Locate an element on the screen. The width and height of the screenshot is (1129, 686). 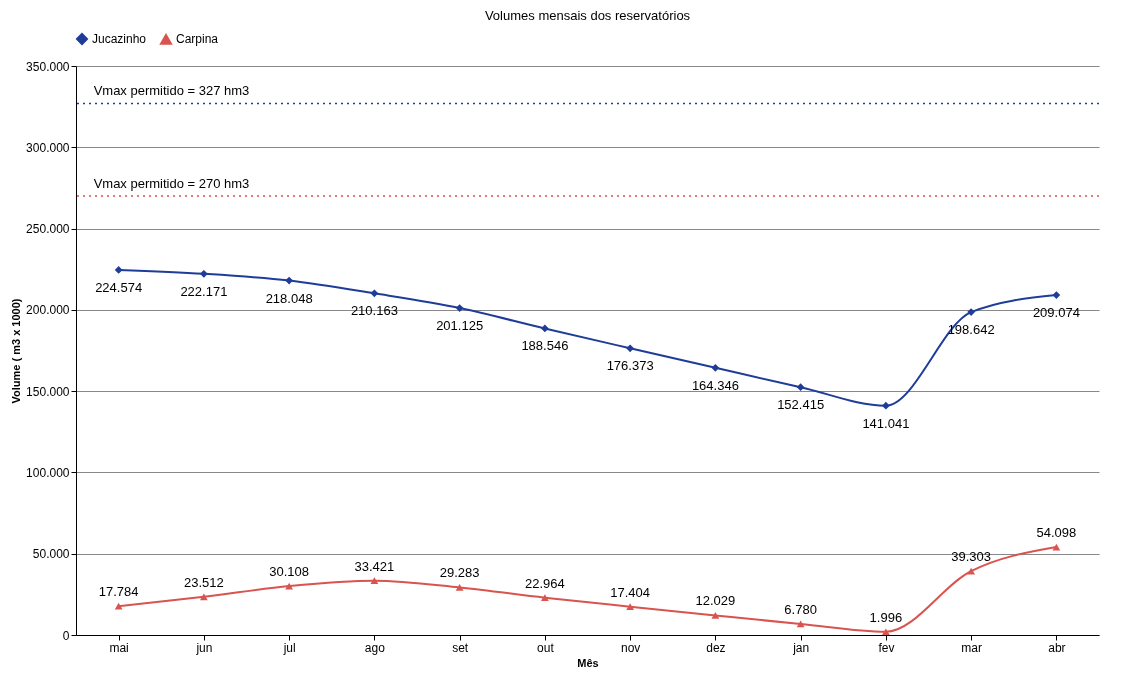
data-label: 22.964 is located at coordinates (544, 583).